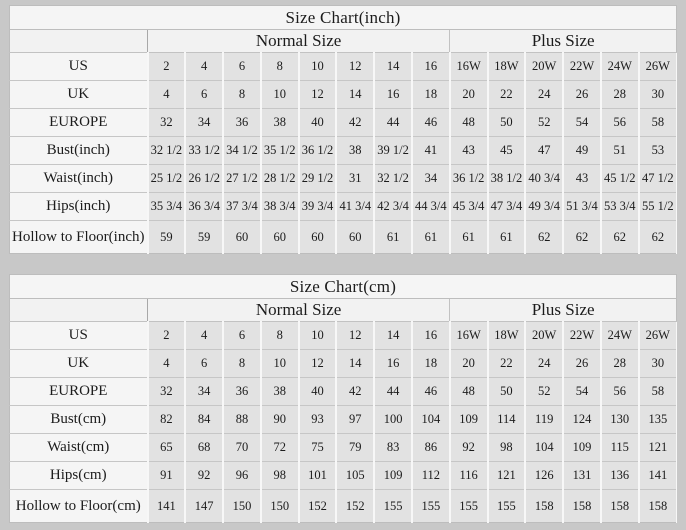 Image resolution: width=686 pixels, height=530 pixels. What do you see at coordinates (355, 178) in the screenshot?
I see `size-value-cell: 31` at bounding box center [355, 178].